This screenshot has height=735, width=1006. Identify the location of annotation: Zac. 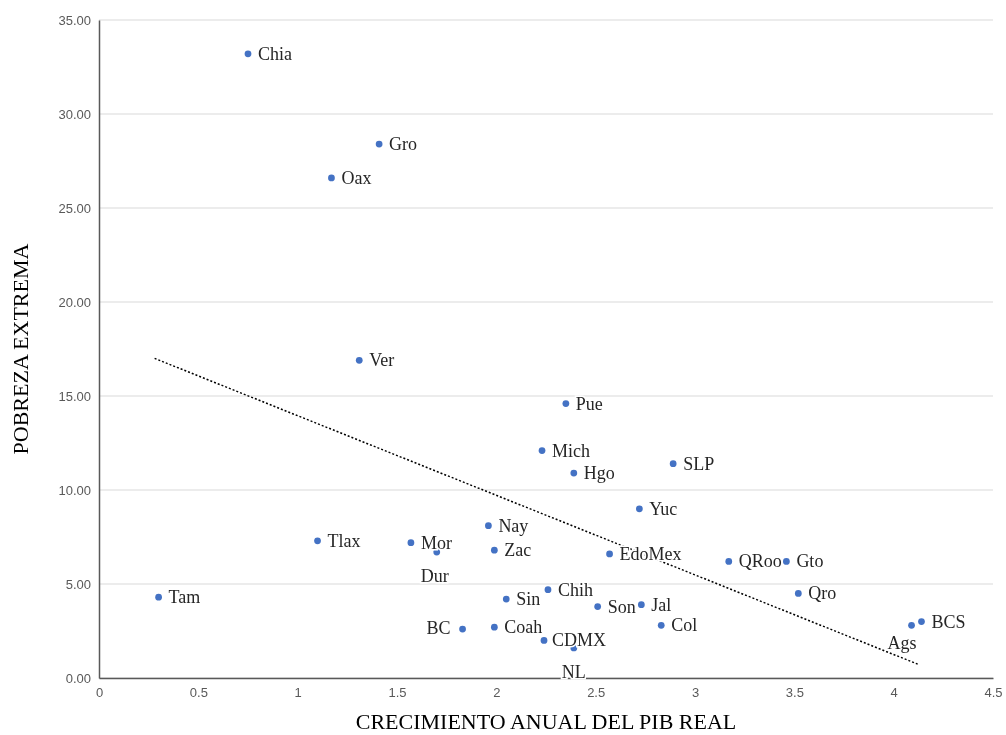
(518, 550).